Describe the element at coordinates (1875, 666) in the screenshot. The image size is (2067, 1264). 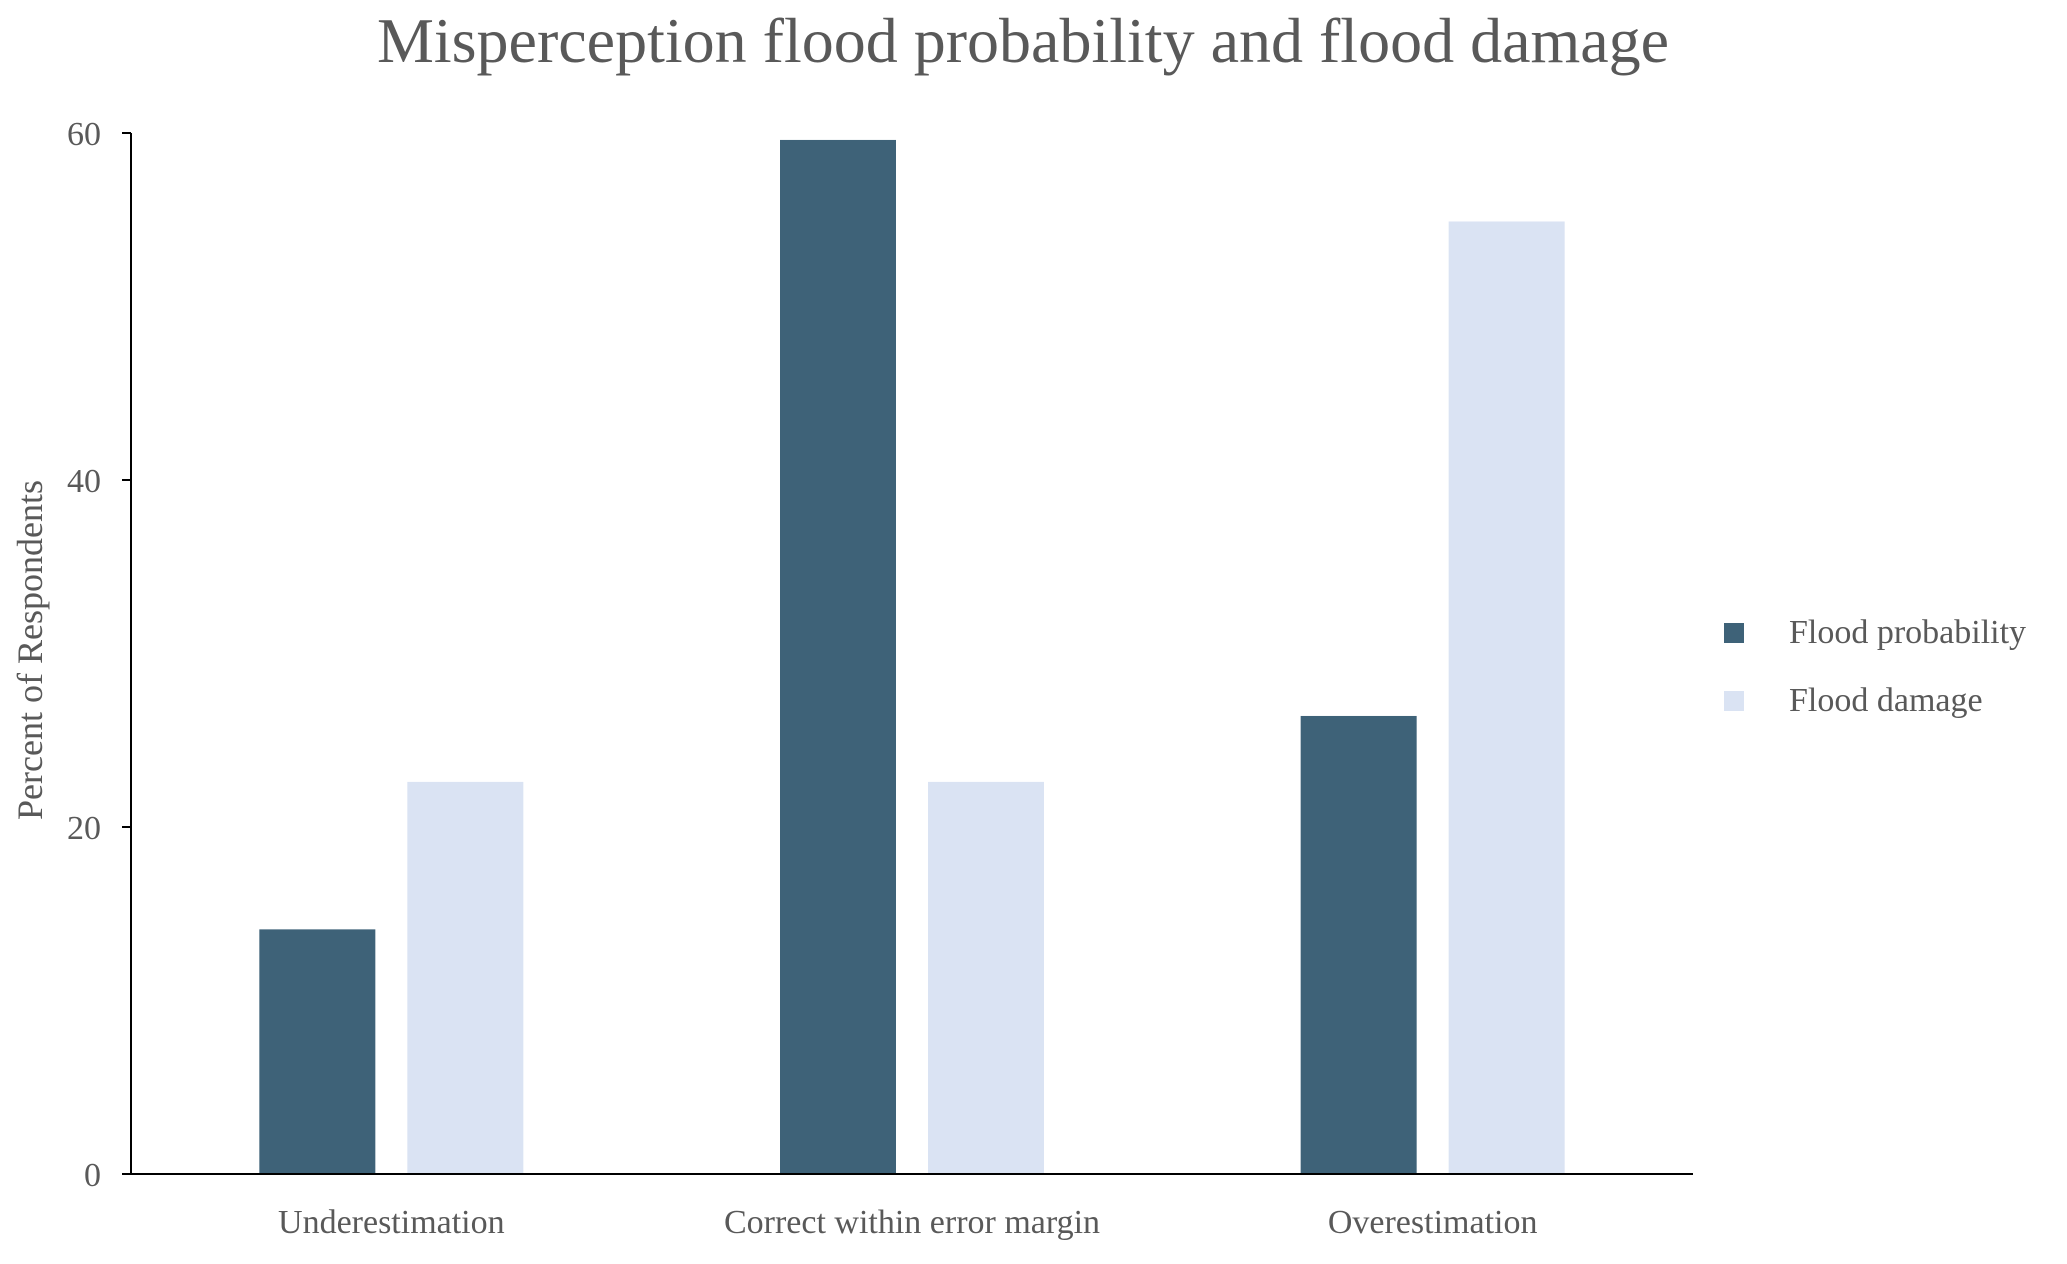
I see `legend: Flood probability Flood damage` at that location.